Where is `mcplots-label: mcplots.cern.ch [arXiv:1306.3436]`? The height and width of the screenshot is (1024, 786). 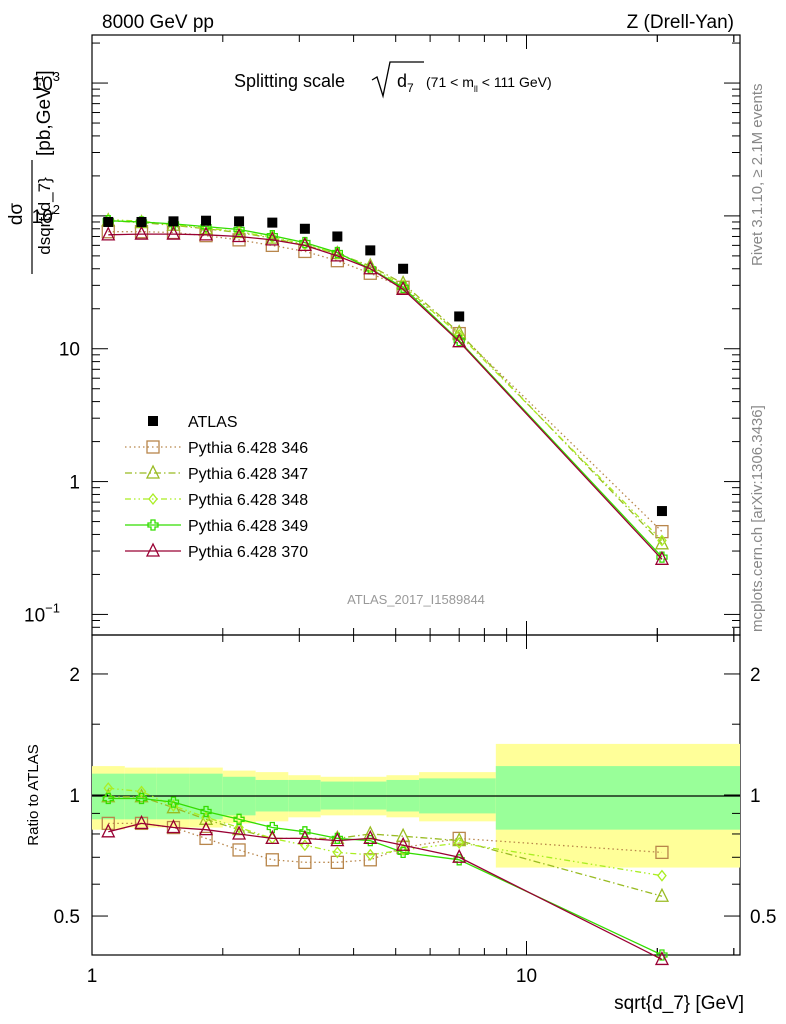
mcplots-label: mcplots.cern.ch [arXiv:1306.3436] is located at coordinates (757, 518).